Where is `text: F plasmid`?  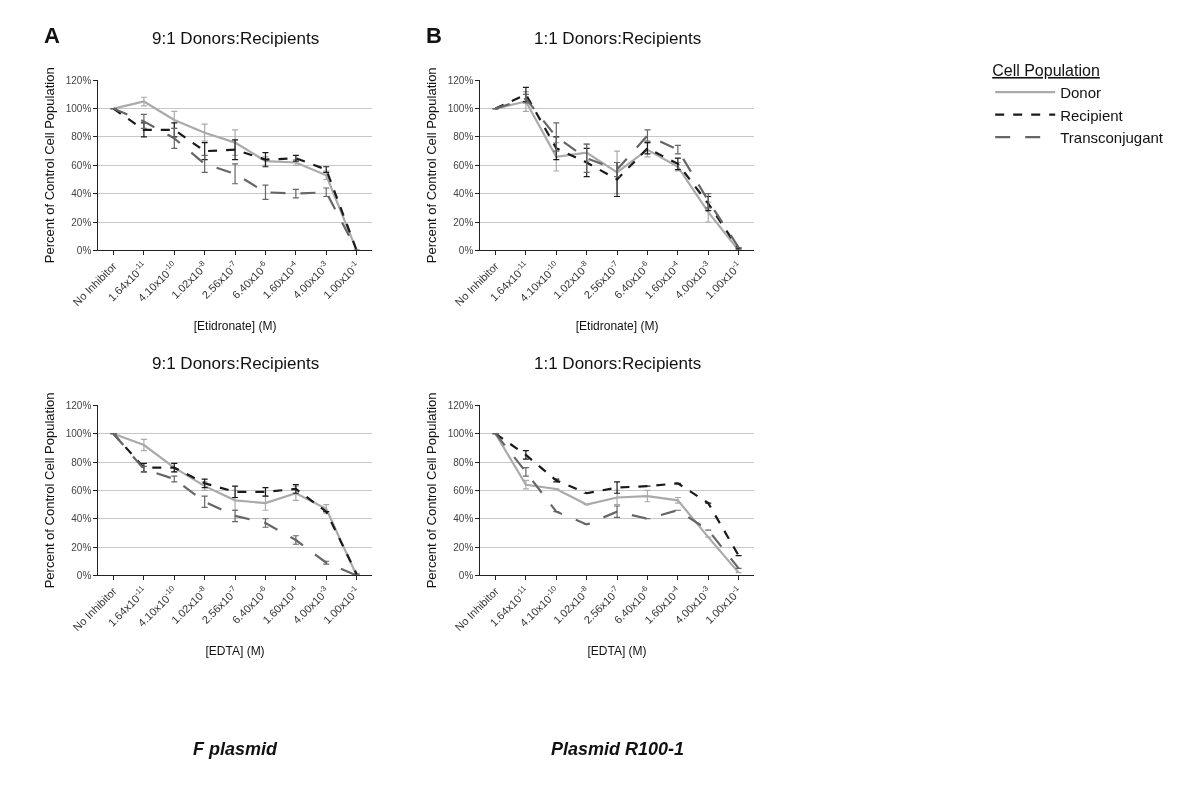 text: F plasmid is located at coordinates (236, 749).